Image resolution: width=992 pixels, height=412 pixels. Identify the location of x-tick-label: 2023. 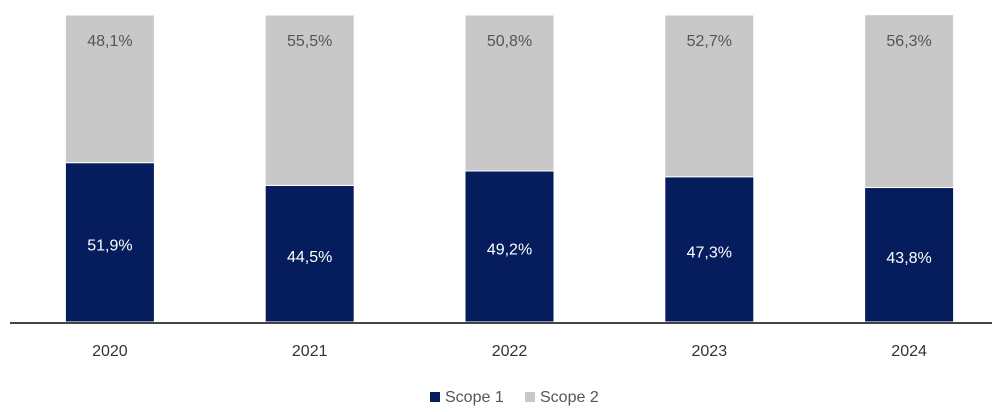
(710, 351).